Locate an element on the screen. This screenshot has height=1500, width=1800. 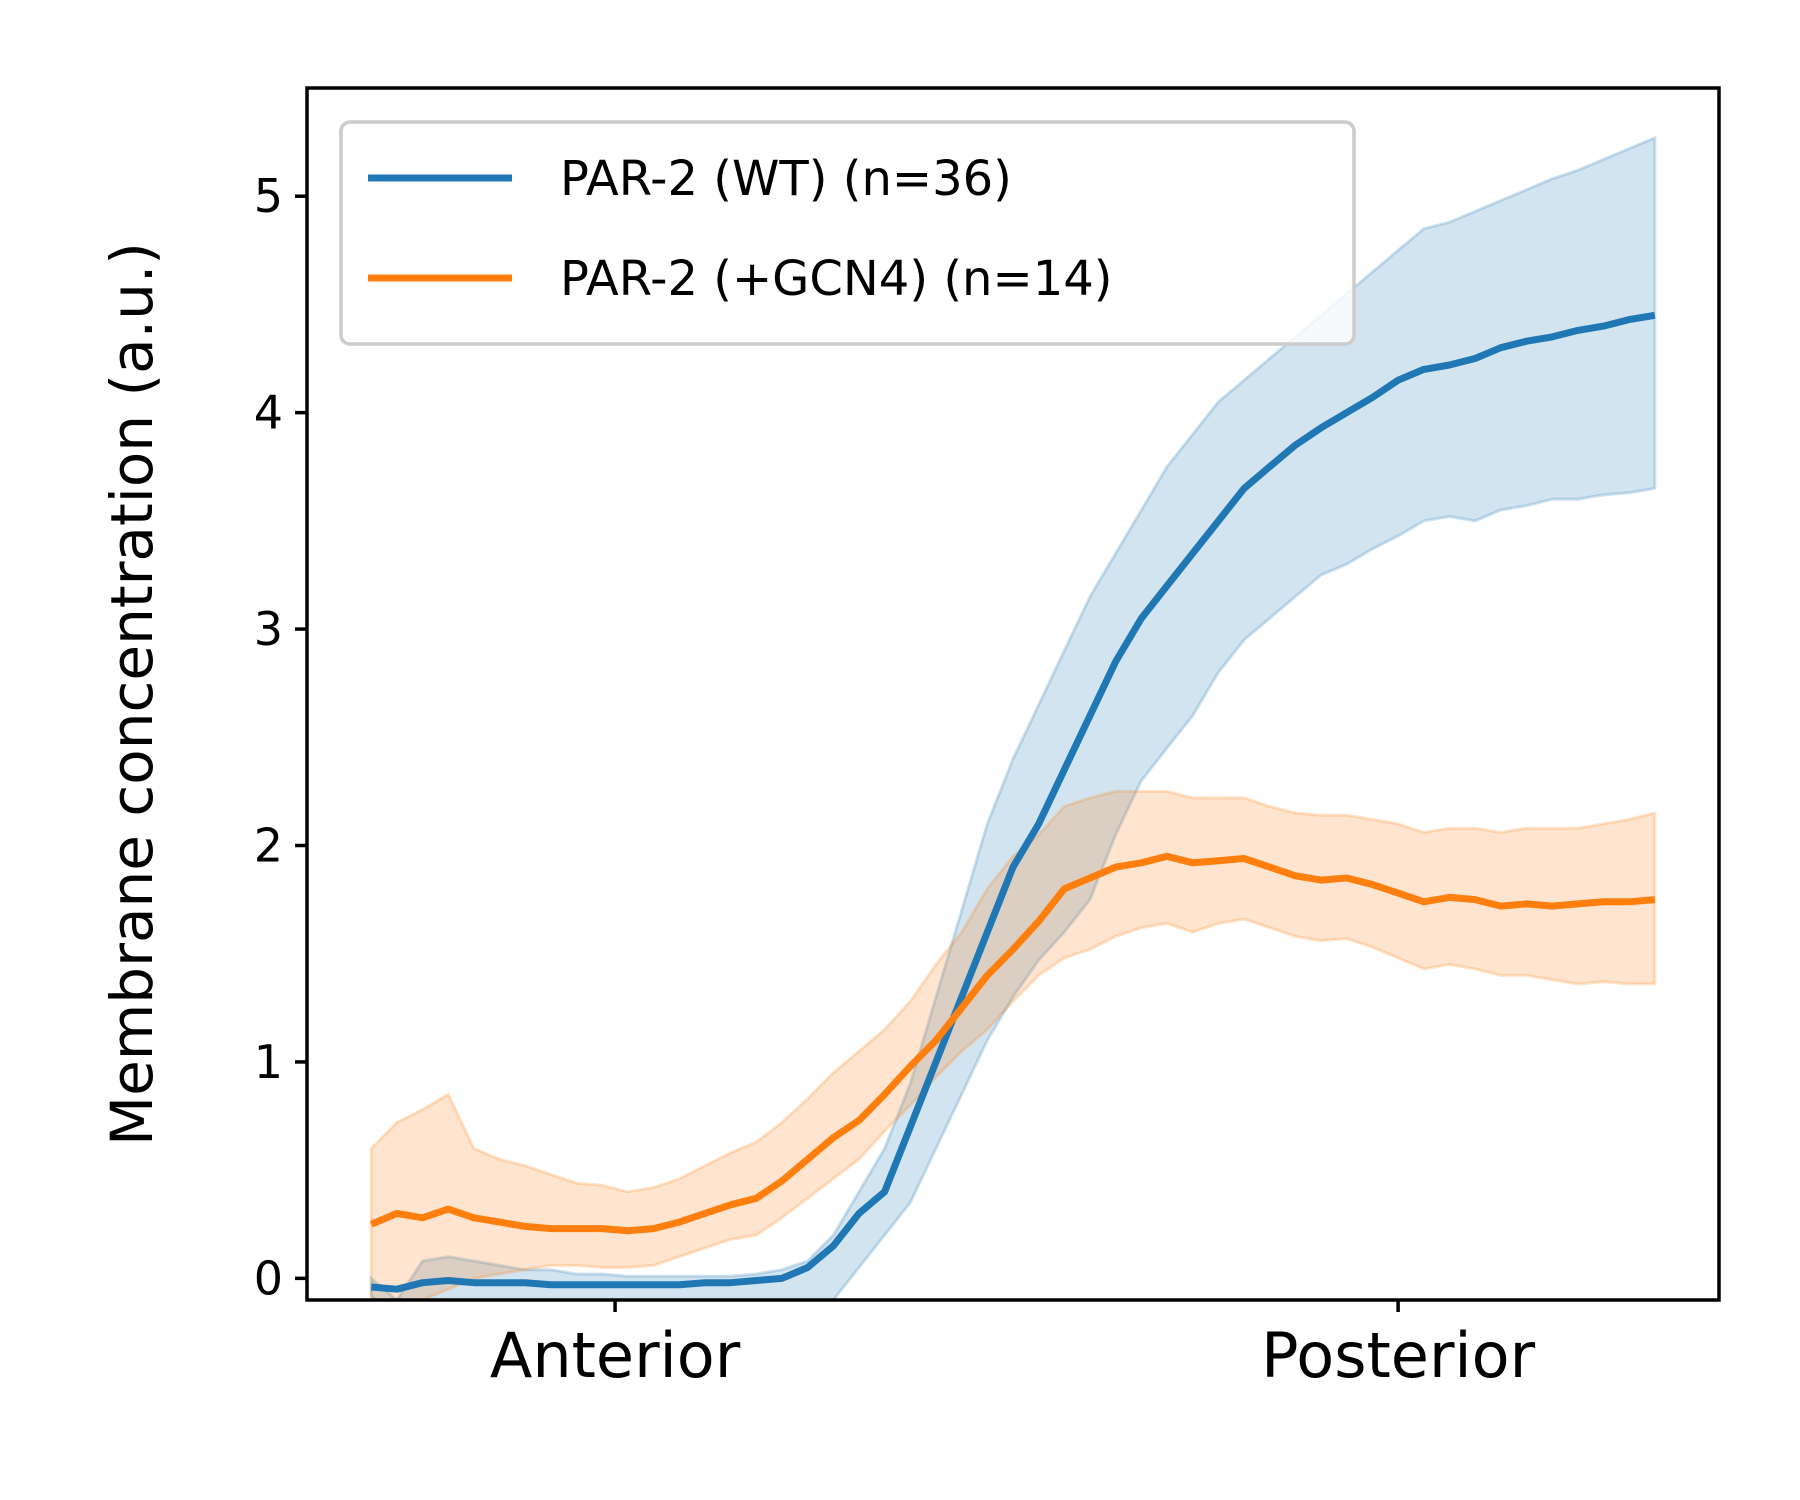
x-axis-ticks: Anterior Posterior is located at coordinates (1013, 1346).